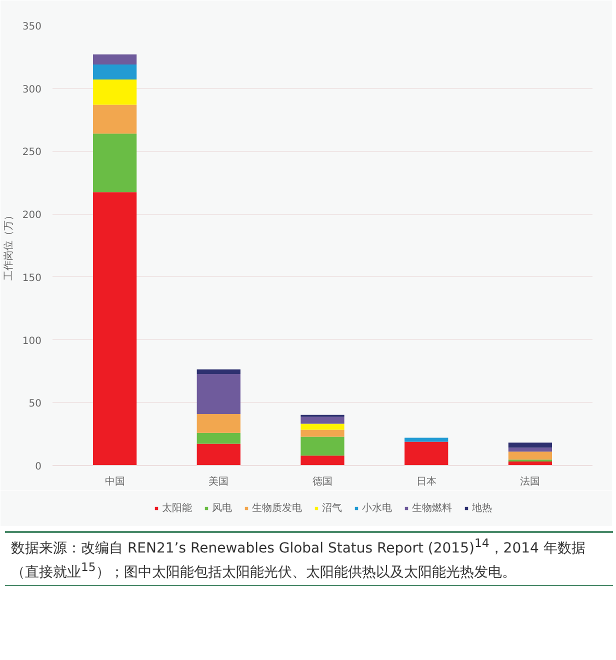  I want to click on y-tick-label: 250, so click(32, 152).